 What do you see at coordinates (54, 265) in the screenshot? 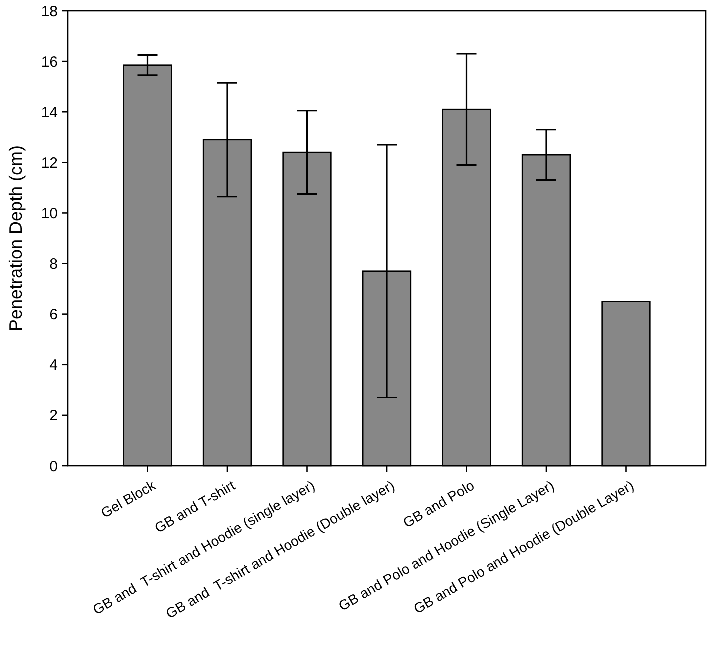
I see `y-tick-label: 8` at bounding box center [54, 265].